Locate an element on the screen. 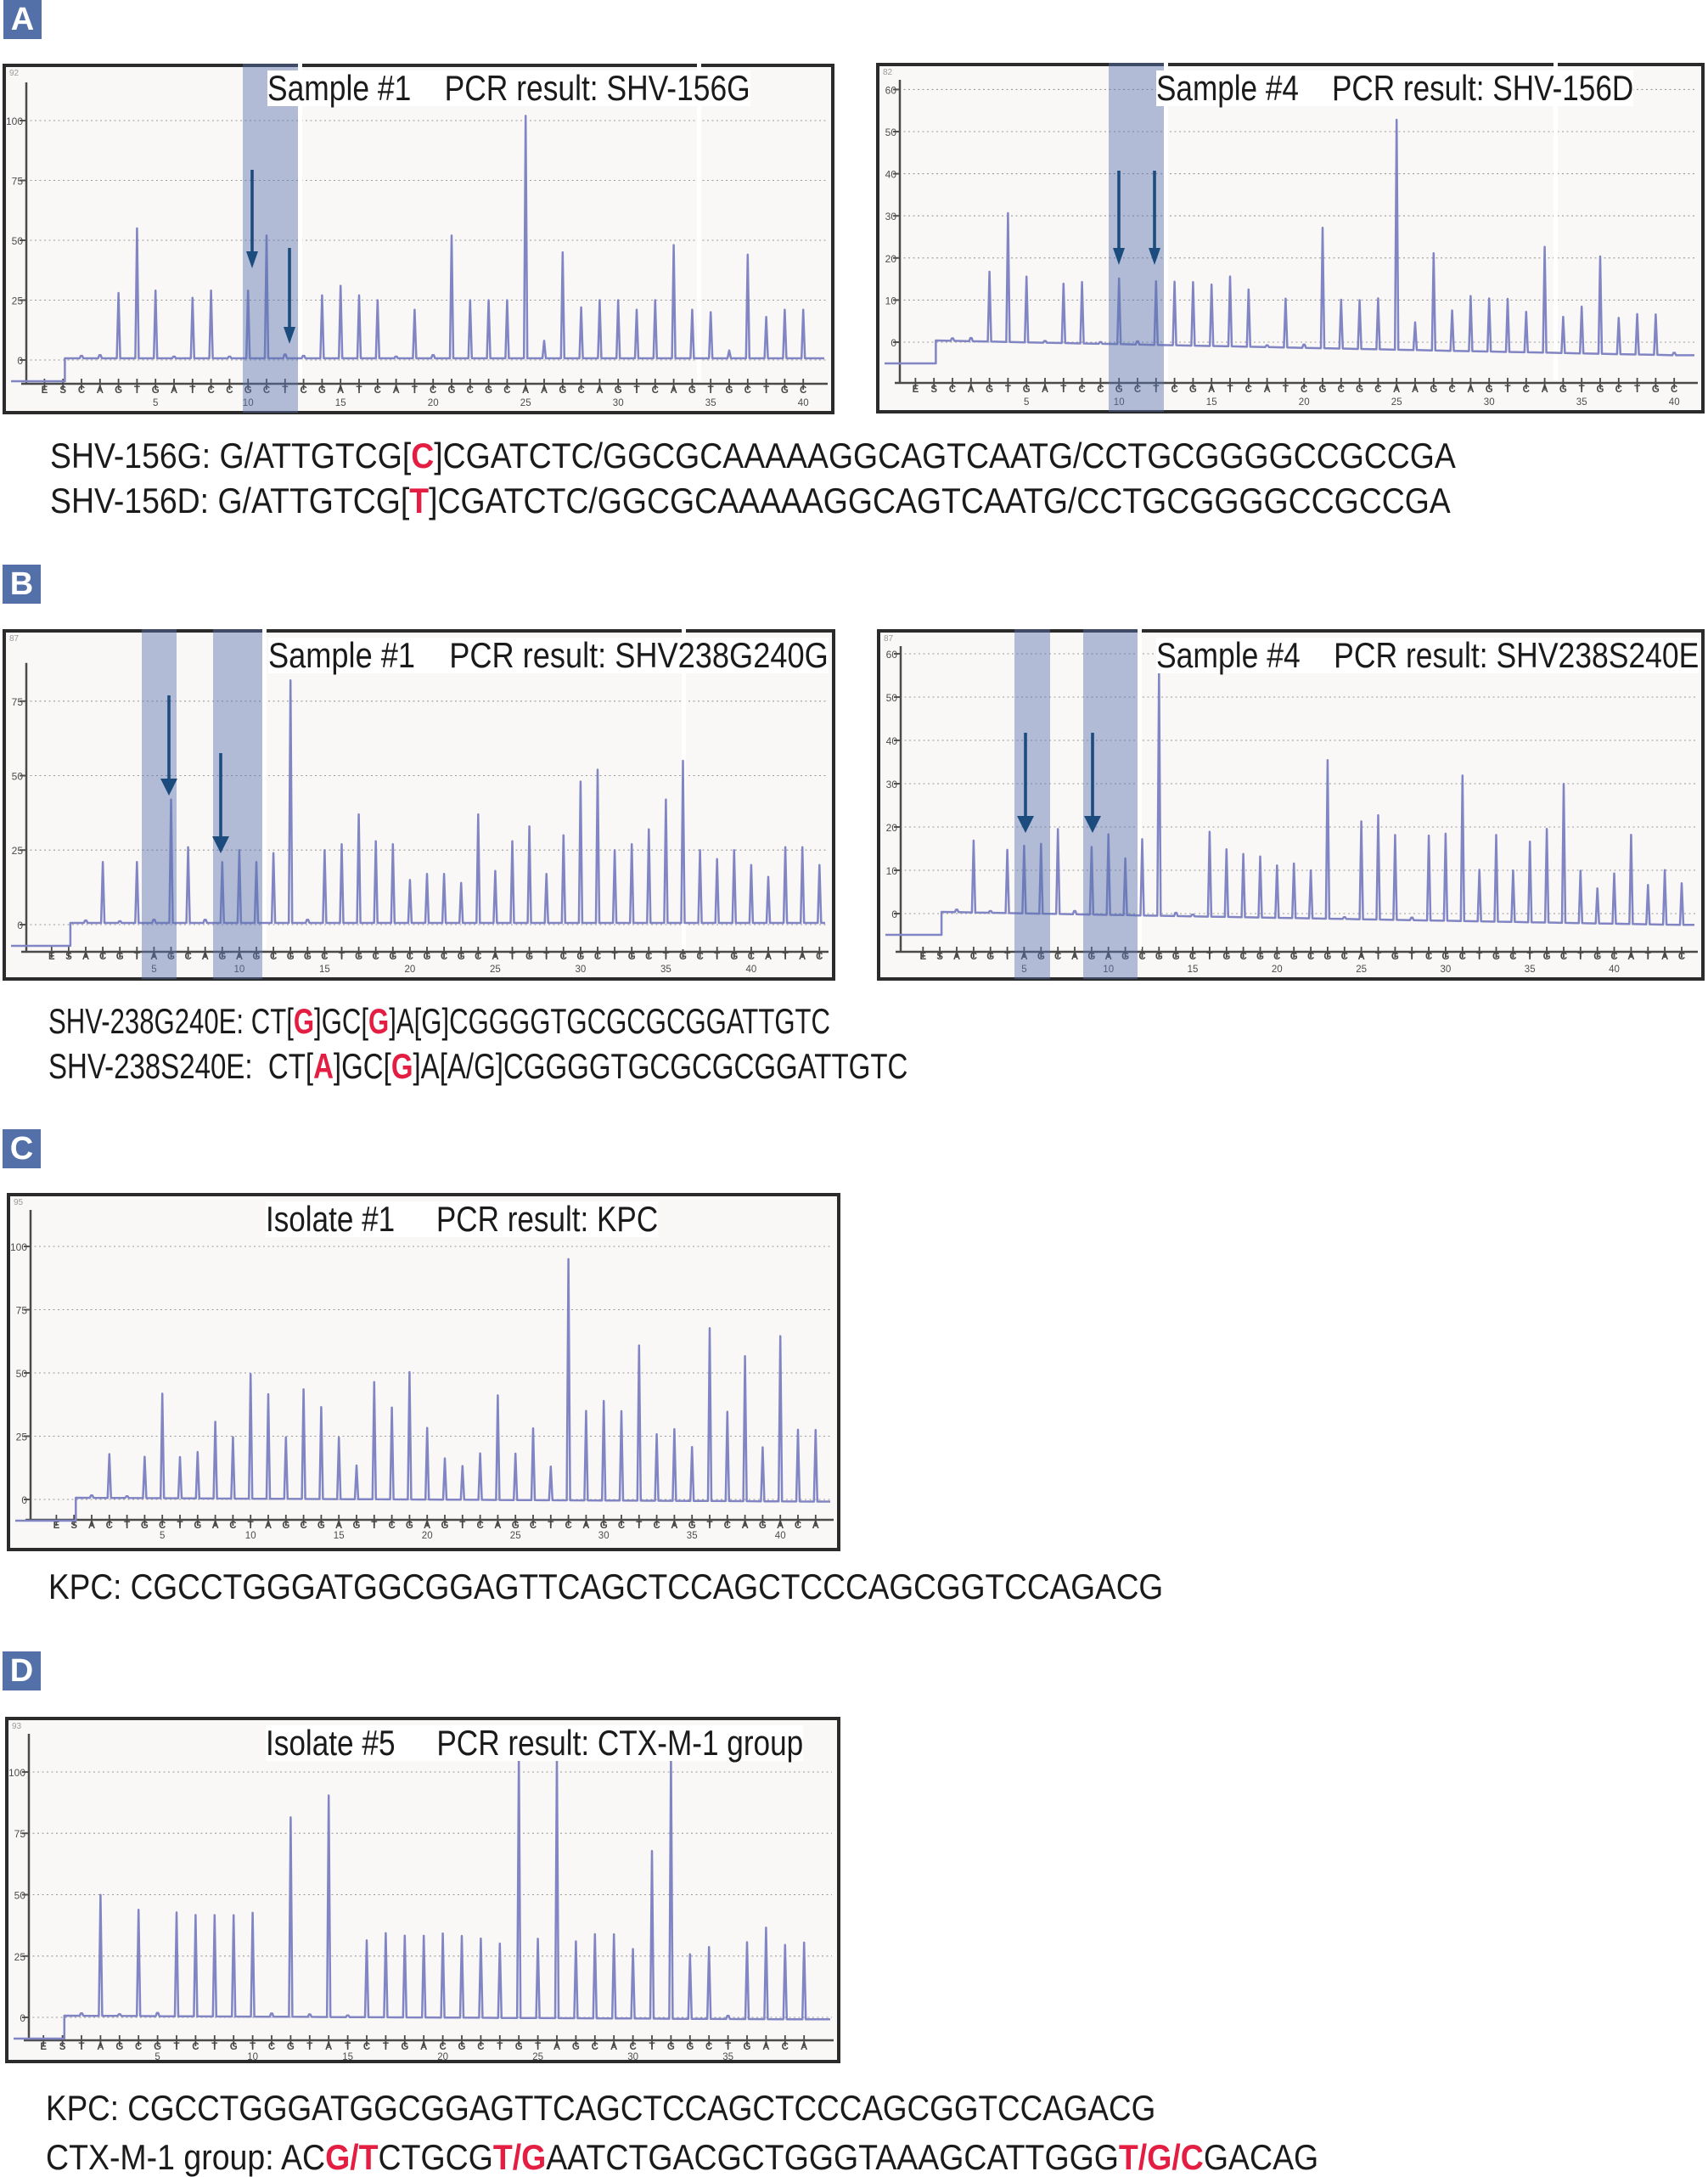  svg-text: 87 is located at coordinates (14, 639).